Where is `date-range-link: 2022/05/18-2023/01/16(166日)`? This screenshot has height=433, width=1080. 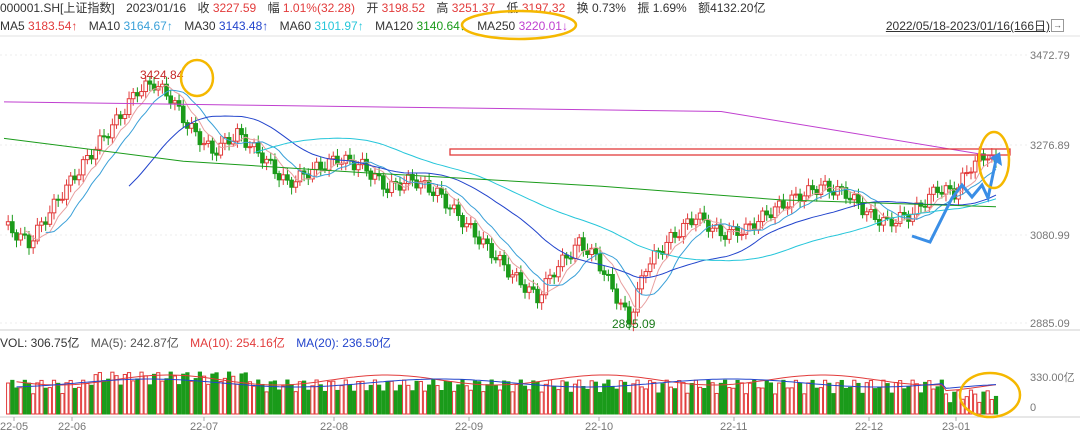
date-range-link: 2022/05/18-2023/01/16(166日) is located at coordinates (967, 26).